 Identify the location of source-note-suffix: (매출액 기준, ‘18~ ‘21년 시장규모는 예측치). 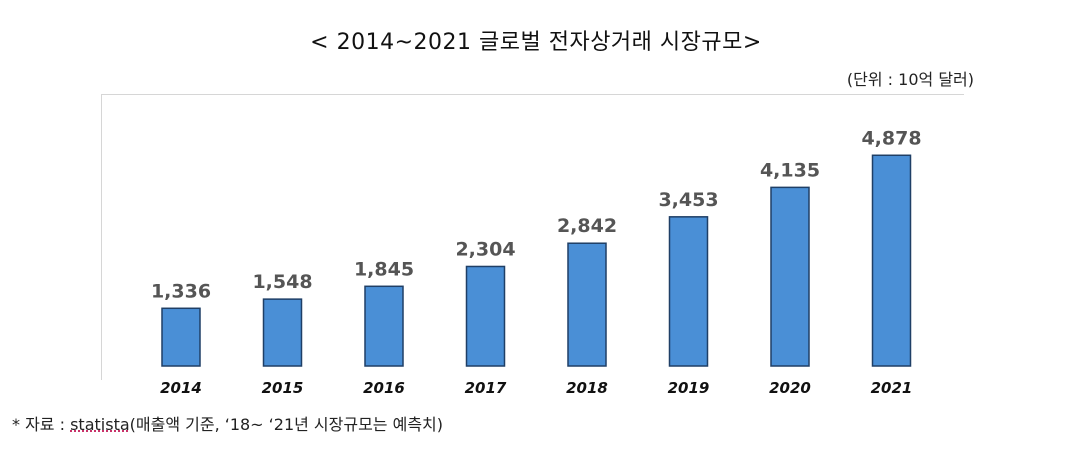
(286, 424).